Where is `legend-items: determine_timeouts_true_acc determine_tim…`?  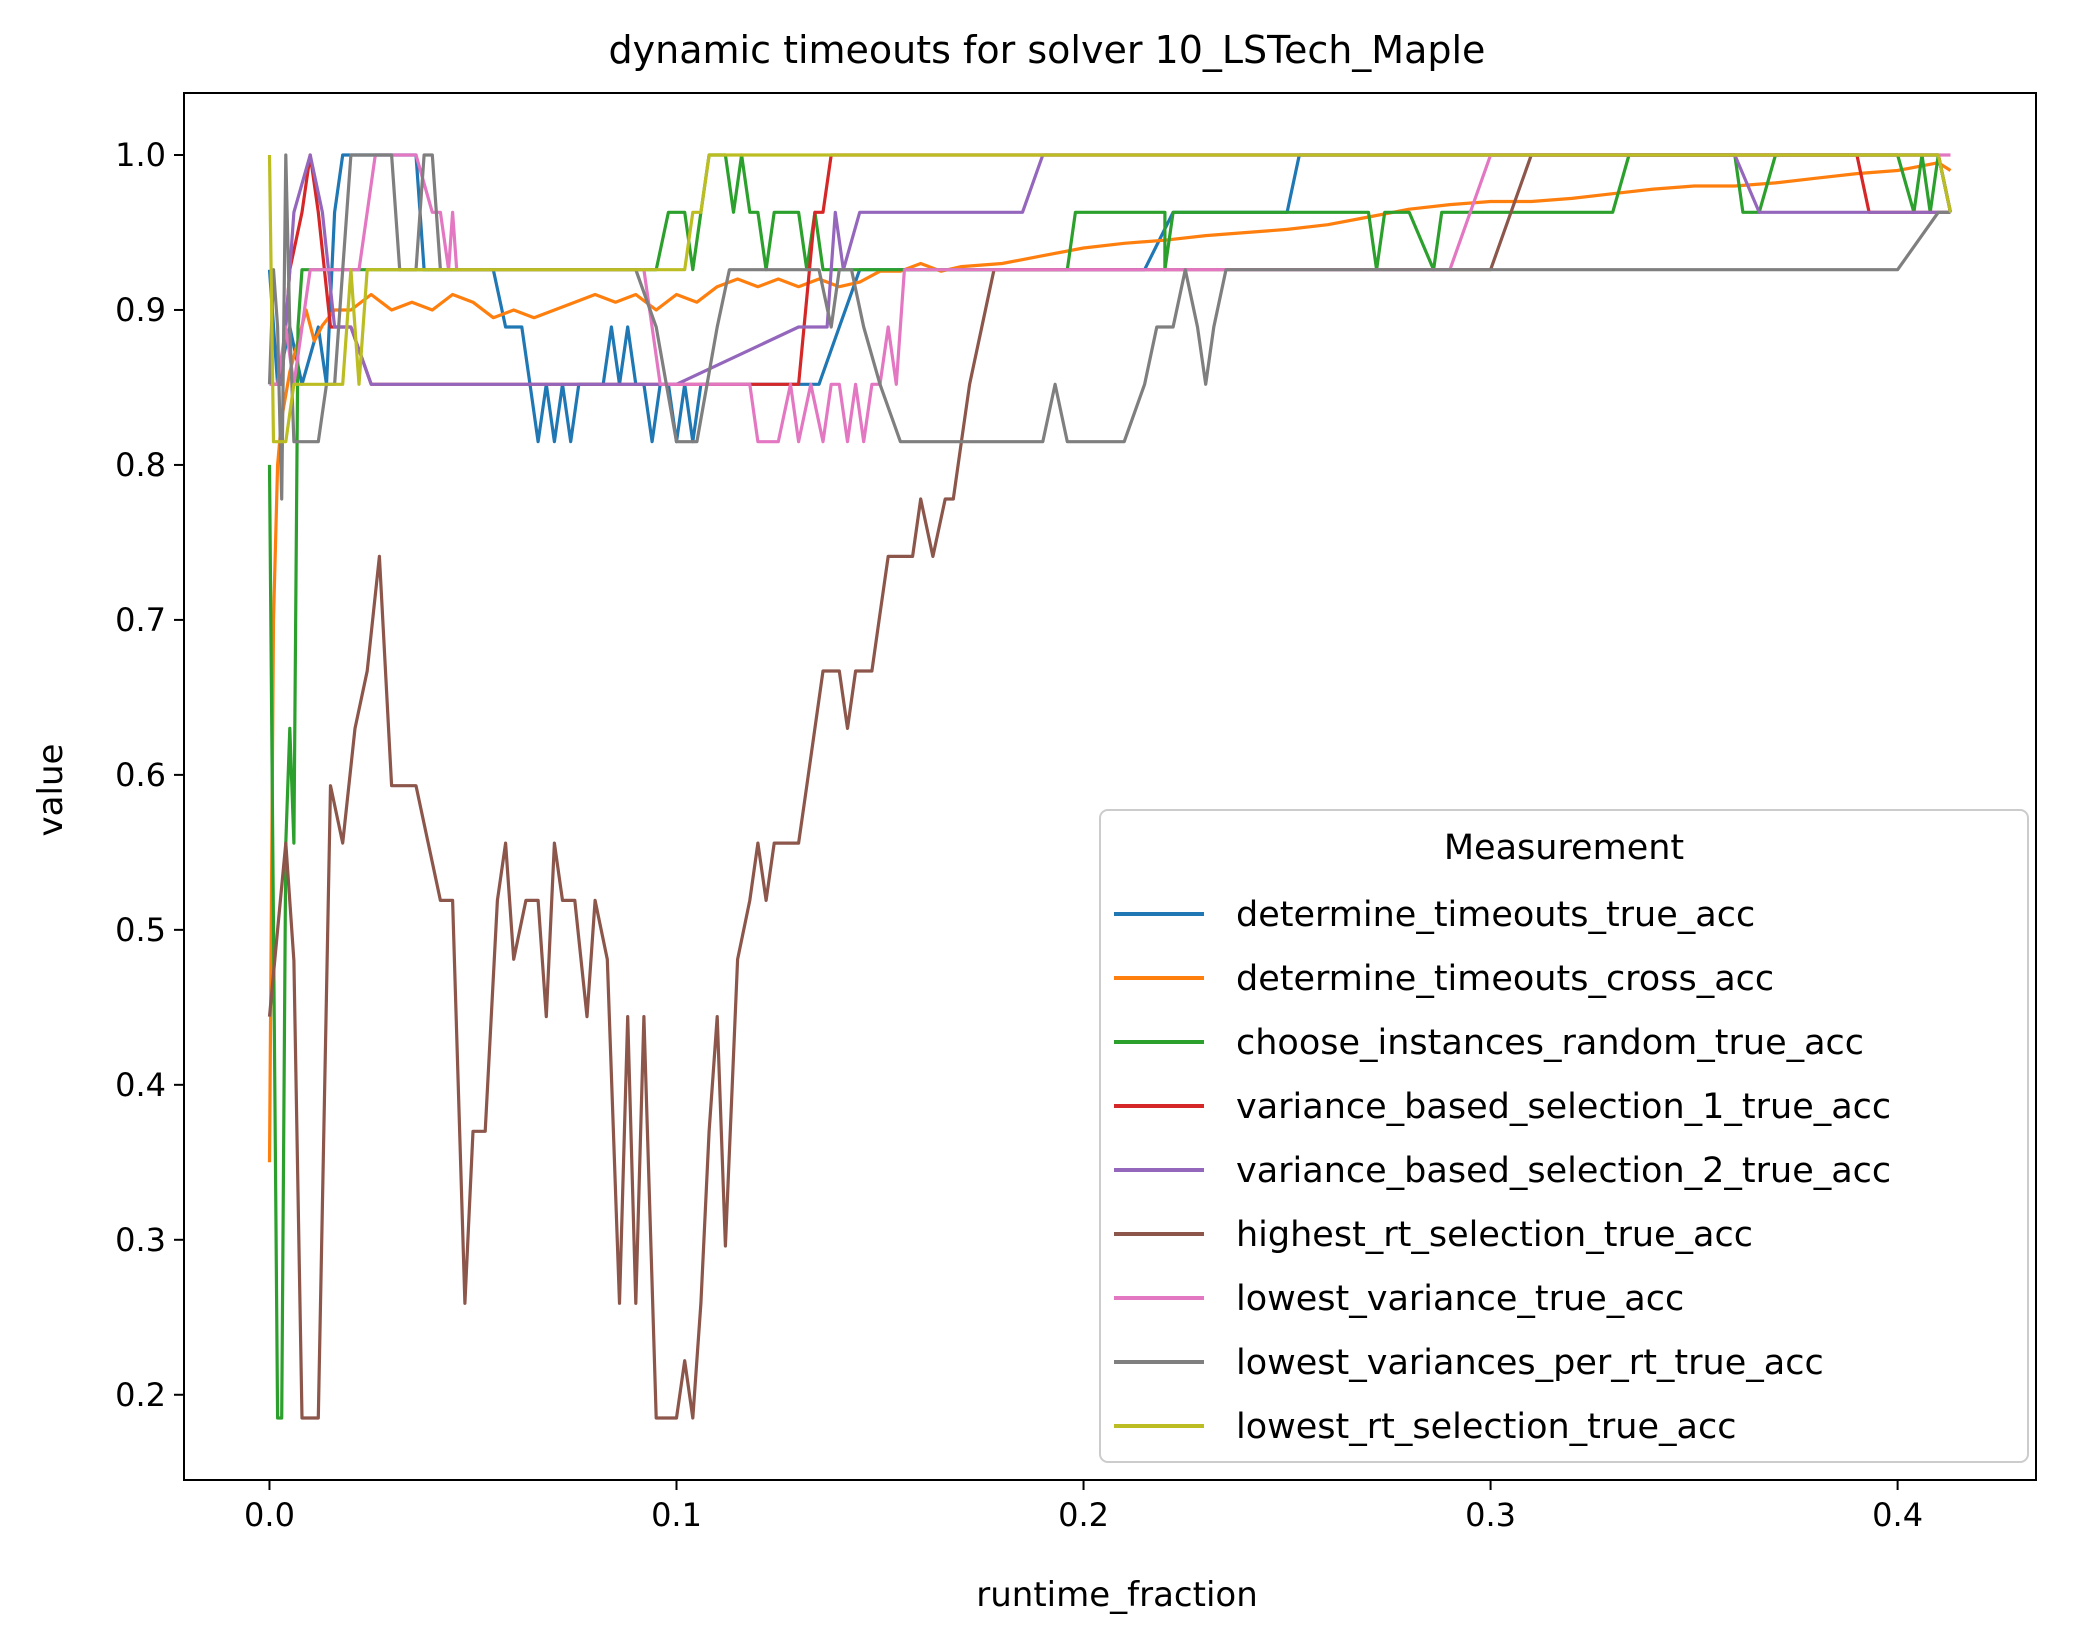
legend-items: determine_timeouts_true_acc determine_tim… is located at coordinates (1502, 1171).